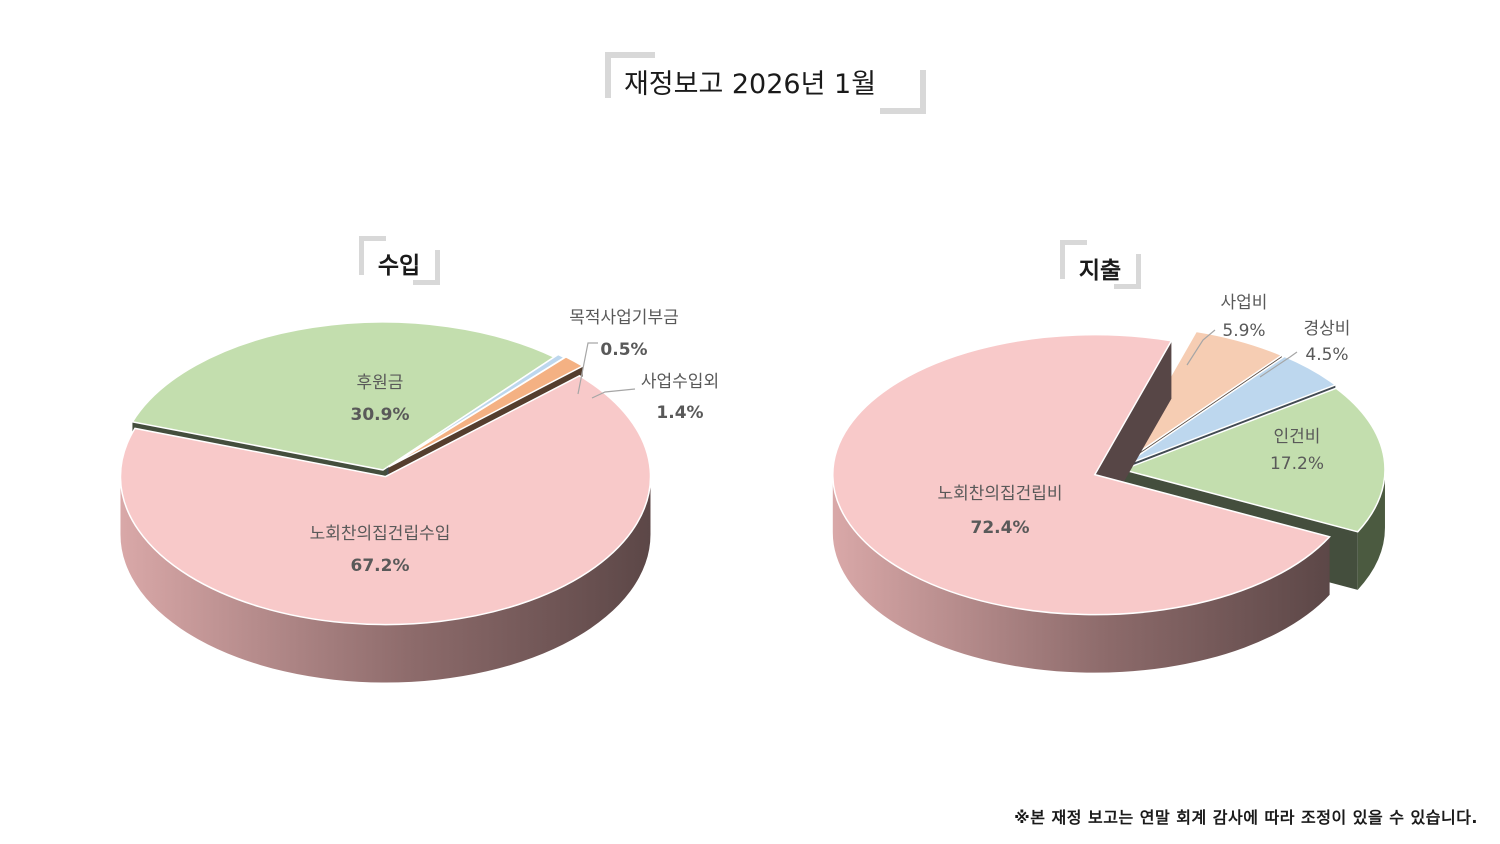 The image size is (1500, 844). I want to click on expense-slice-3-side, so click(1371, 529).